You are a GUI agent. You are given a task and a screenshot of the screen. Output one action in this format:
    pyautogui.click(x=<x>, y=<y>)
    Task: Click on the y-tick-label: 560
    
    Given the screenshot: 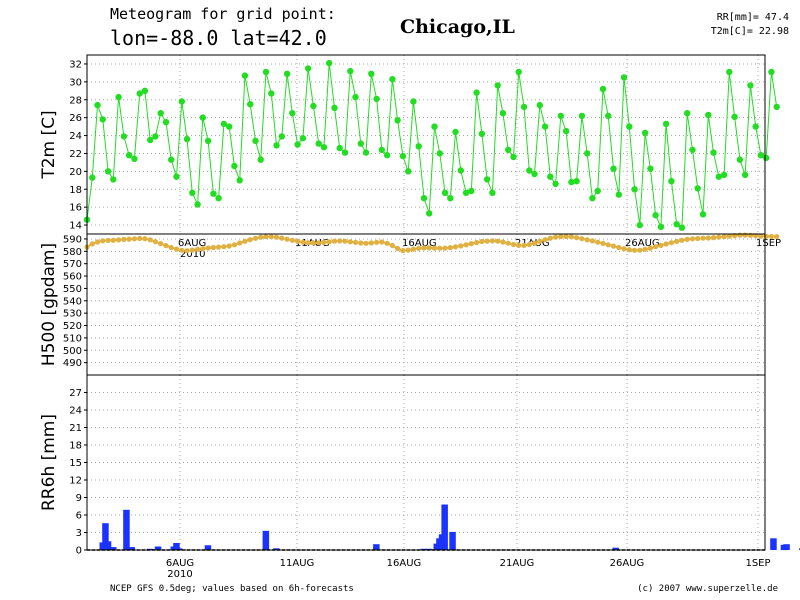 What is the action you would take?
    pyautogui.click(x=72, y=277)
    